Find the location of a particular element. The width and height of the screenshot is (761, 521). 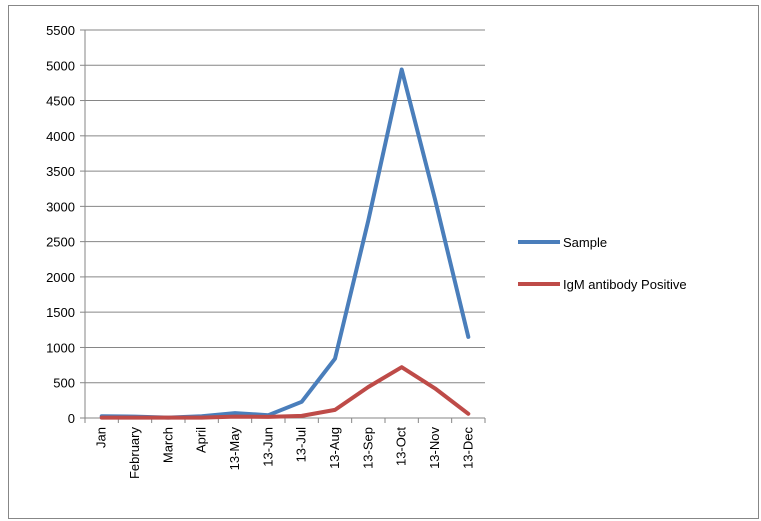

legend-label-1: IgM antibody Positive is located at coordinates (625, 284).